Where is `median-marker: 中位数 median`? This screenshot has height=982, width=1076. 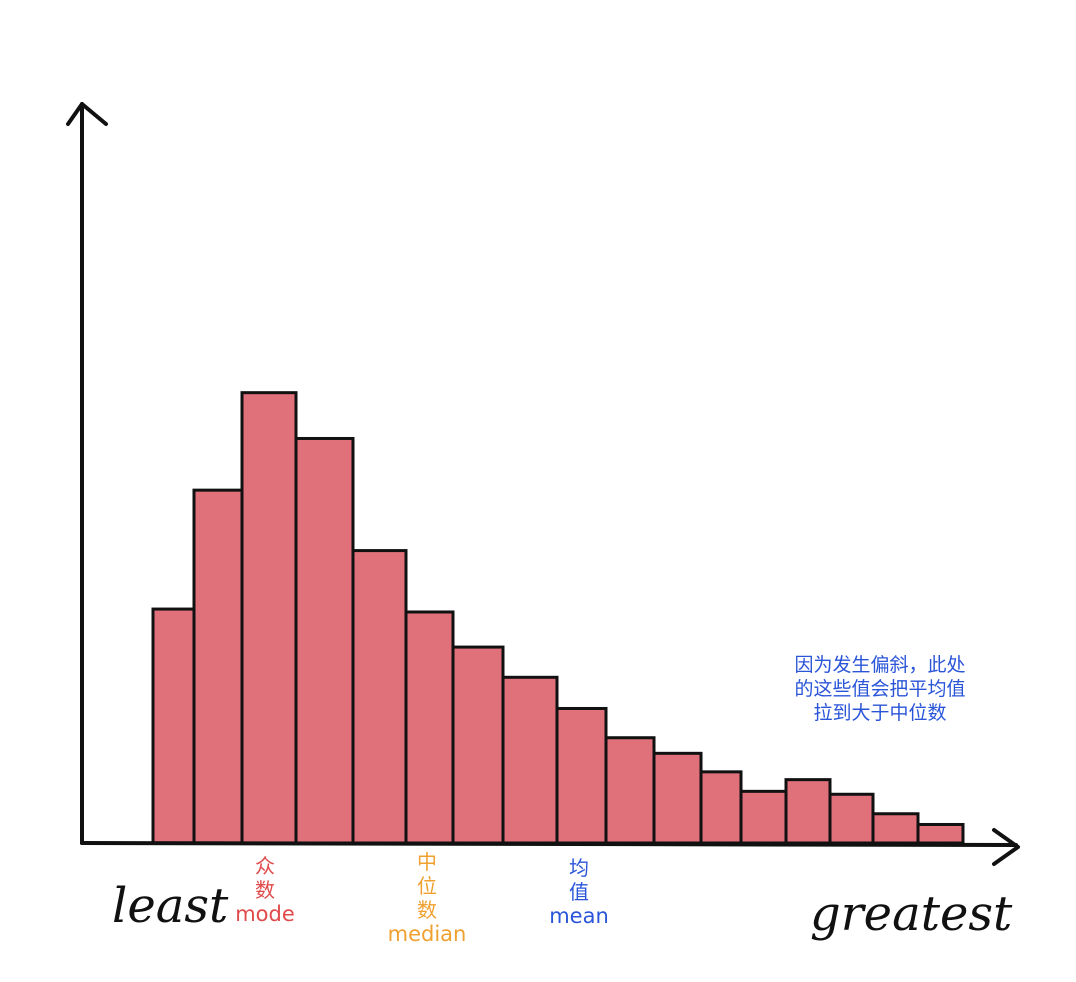
median-marker: 中位数 median is located at coordinates (427, 898).